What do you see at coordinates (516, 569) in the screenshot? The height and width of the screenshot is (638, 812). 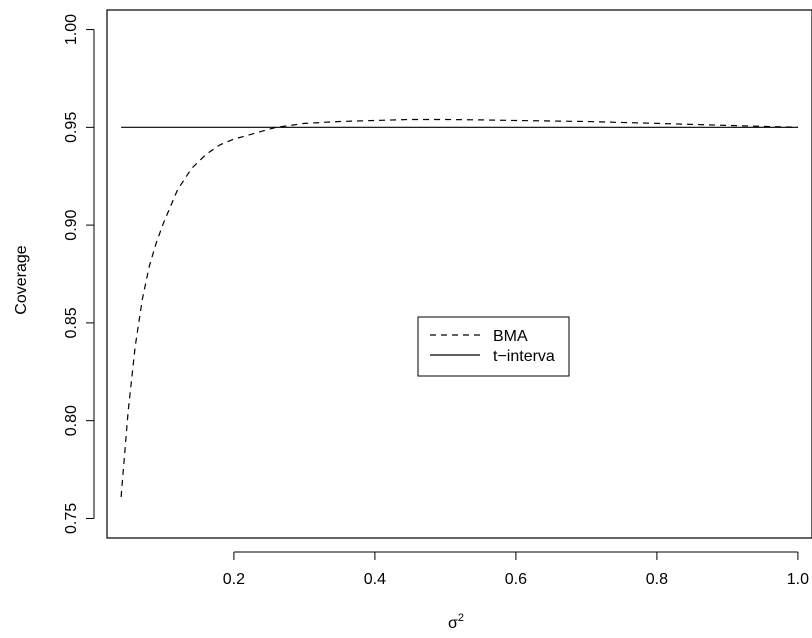 I see `x-axis: 0.2 0.4 0.6 0.8 1.0` at bounding box center [516, 569].